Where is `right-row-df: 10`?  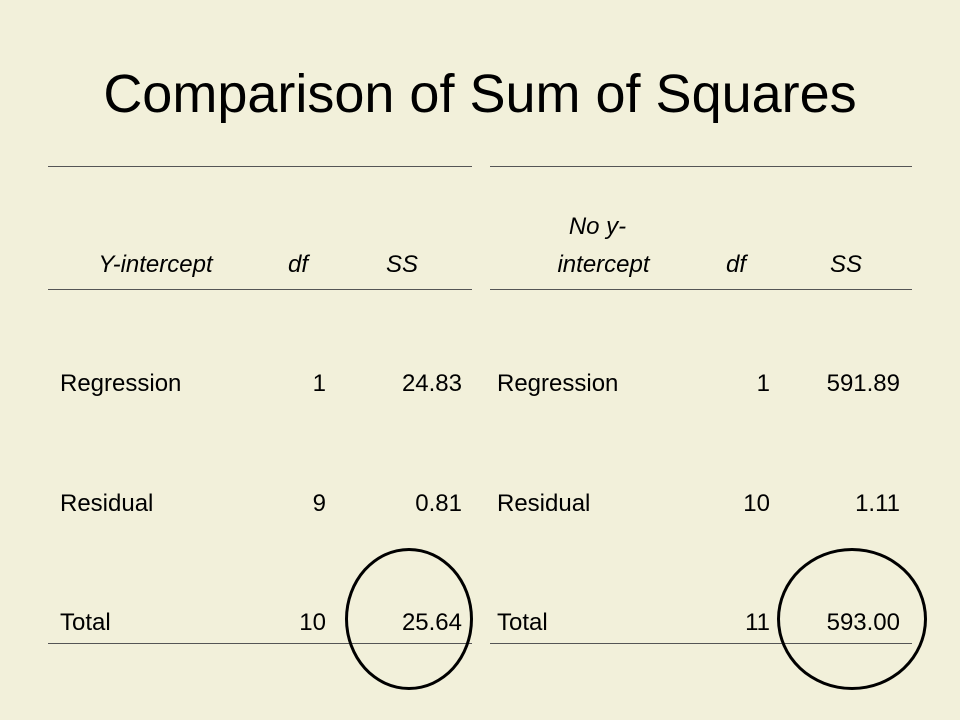 right-row-df: 10 is located at coordinates (756, 503).